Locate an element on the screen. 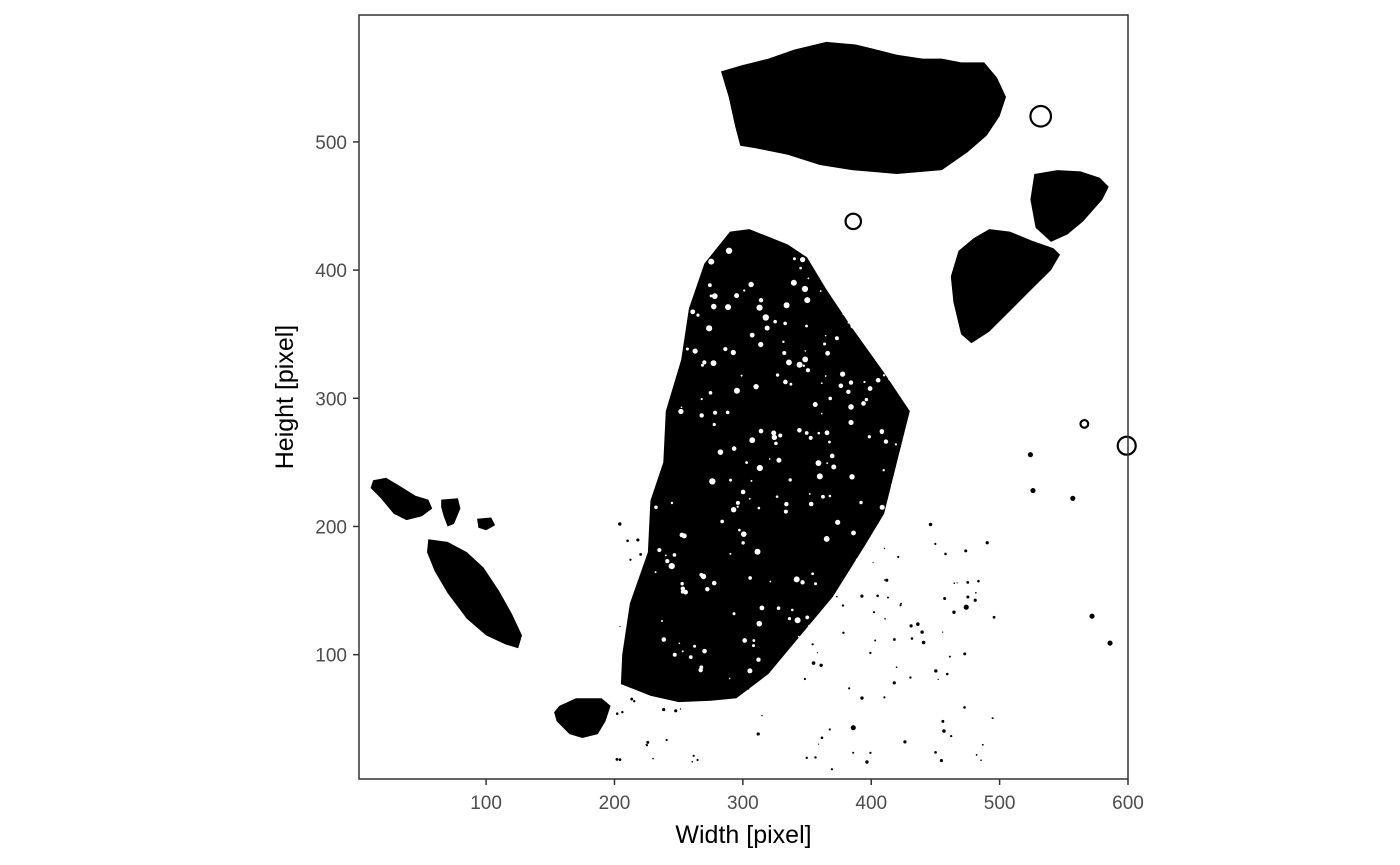 This screenshot has width=1400, height=865. top-right-lobe is located at coordinates (1069, 206).